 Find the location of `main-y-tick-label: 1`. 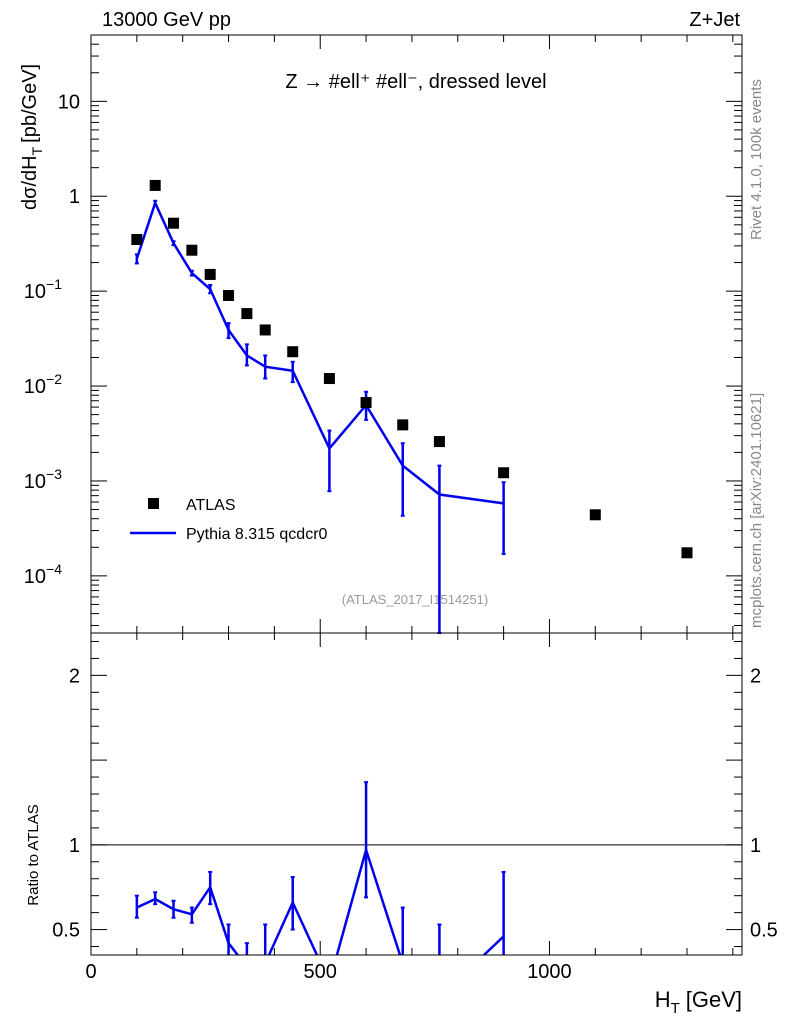

main-y-tick-label: 1 is located at coordinates (74, 197).